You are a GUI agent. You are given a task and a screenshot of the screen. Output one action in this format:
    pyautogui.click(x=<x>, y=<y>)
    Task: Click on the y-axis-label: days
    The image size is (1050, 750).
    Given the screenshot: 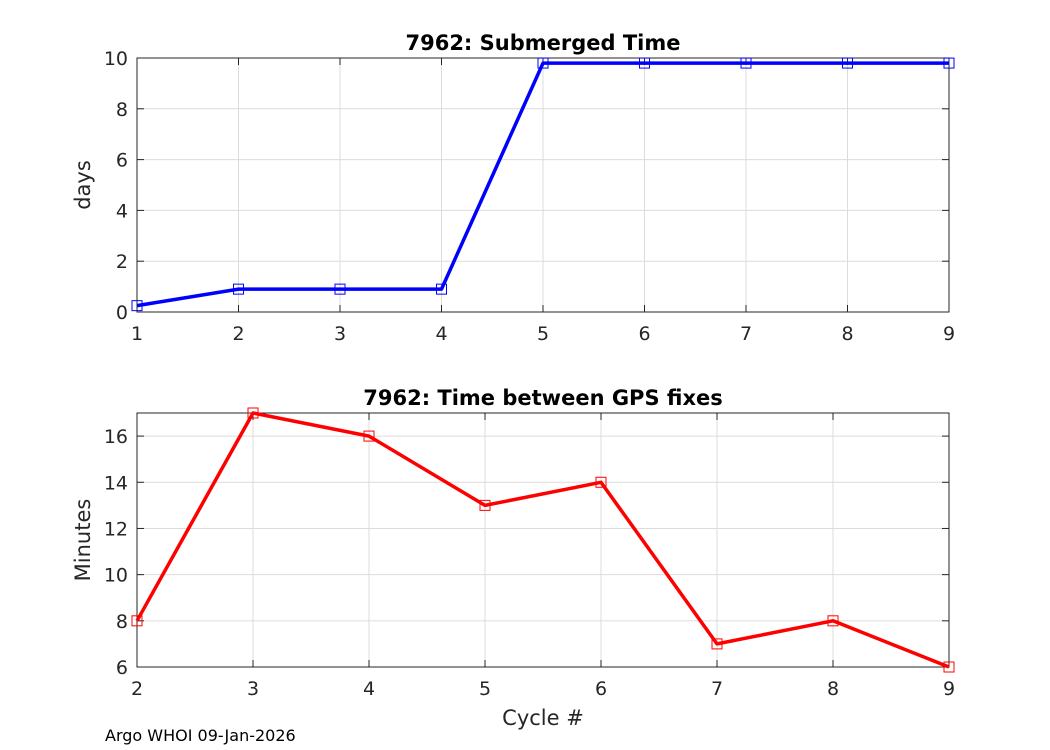 What is the action you would take?
    pyautogui.click(x=83, y=185)
    